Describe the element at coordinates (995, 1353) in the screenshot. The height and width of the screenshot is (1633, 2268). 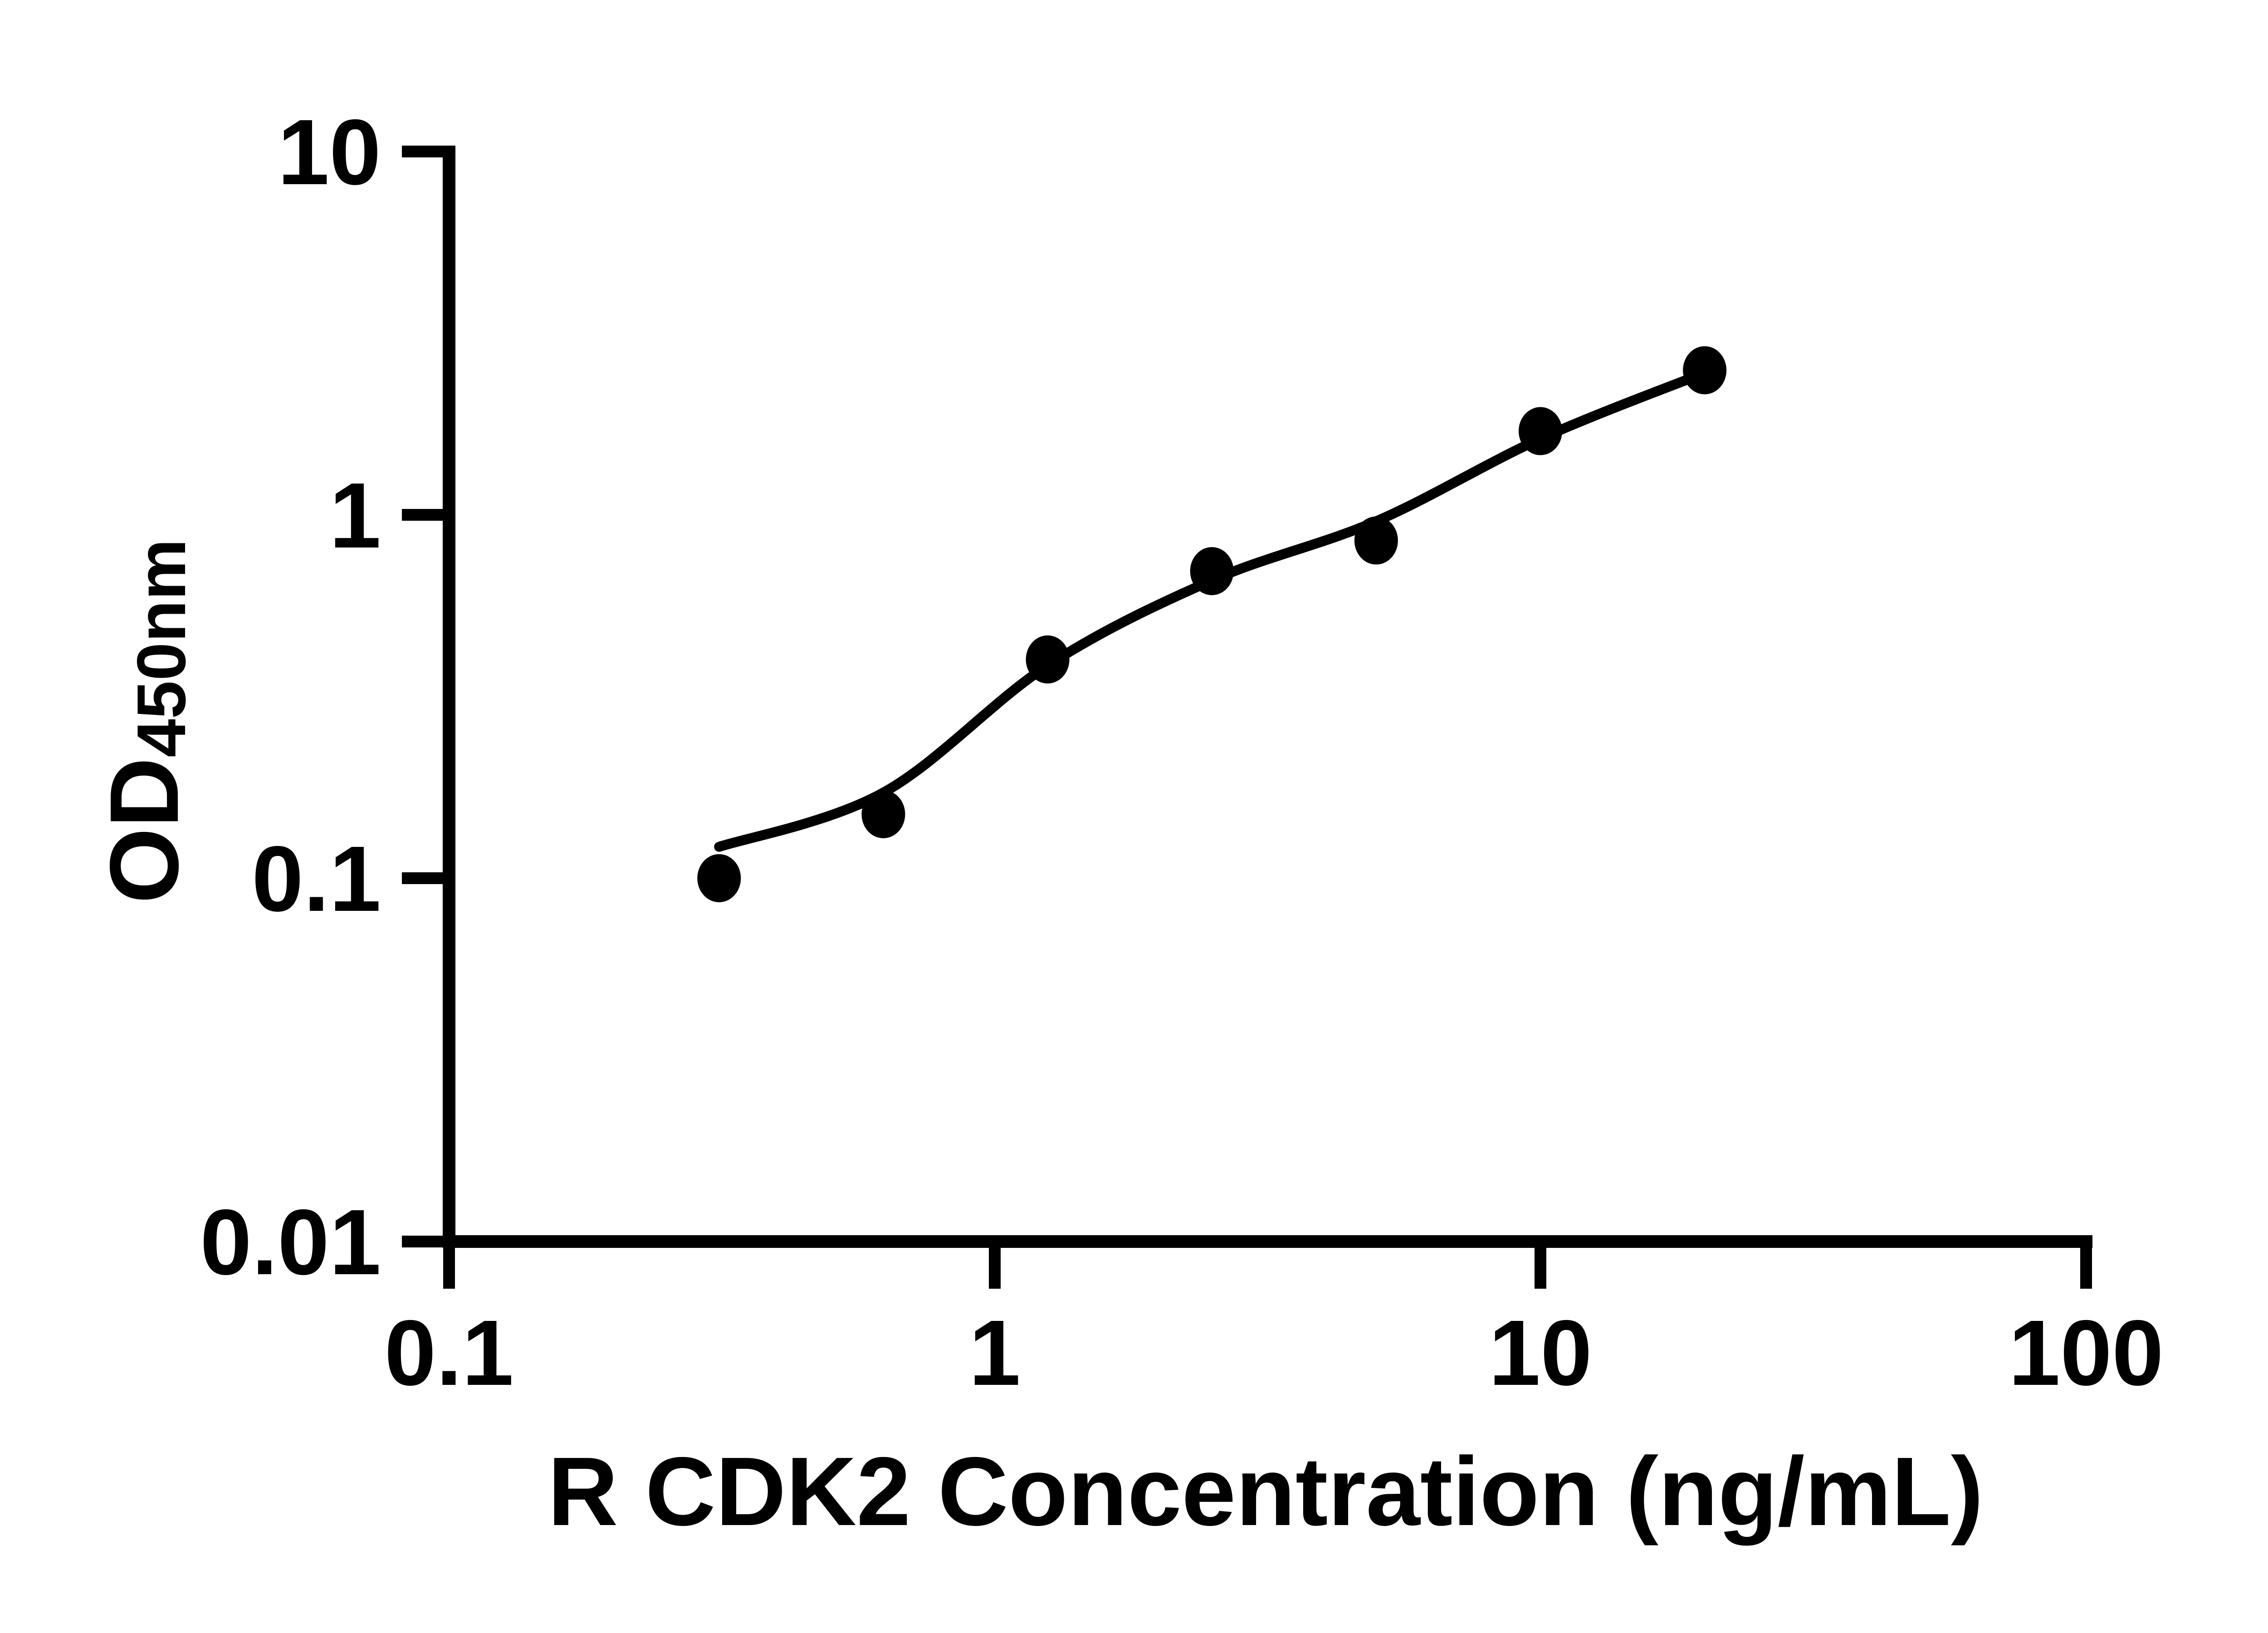
I see `x-tick-label-1: 1` at that location.